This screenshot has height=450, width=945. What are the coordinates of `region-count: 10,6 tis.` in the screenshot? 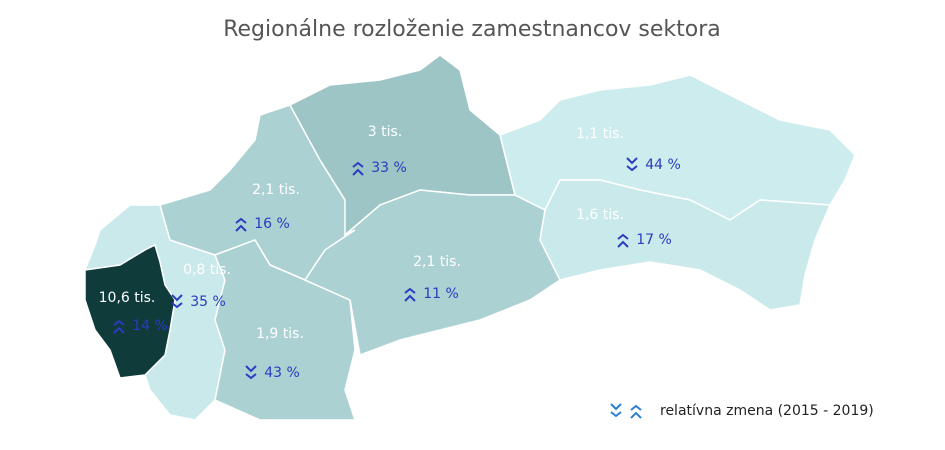 It's located at (127, 298).